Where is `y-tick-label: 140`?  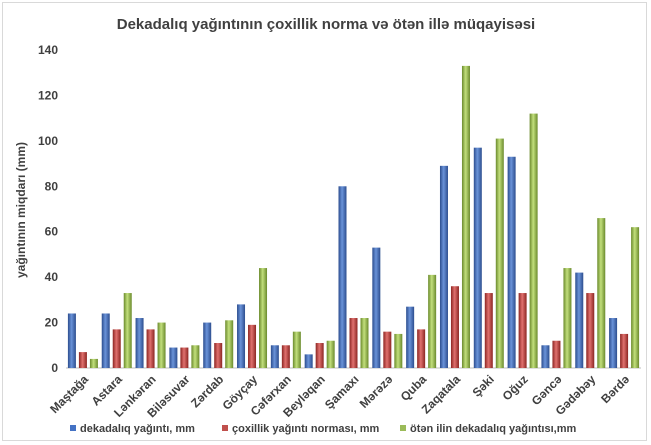
y-tick-label: 140 is located at coordinates (48, 50).